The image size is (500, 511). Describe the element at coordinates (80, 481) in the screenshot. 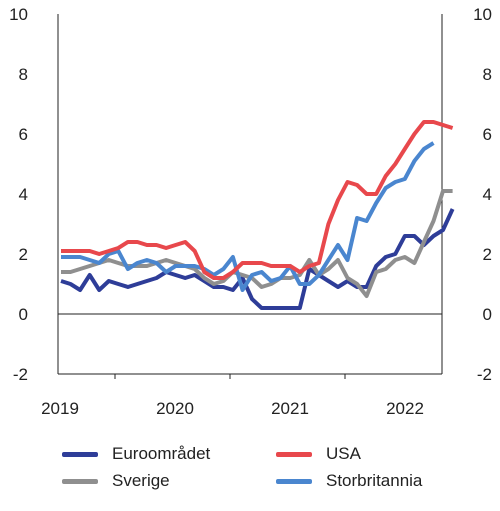

I see `legend-swatch-sverige` at that location.